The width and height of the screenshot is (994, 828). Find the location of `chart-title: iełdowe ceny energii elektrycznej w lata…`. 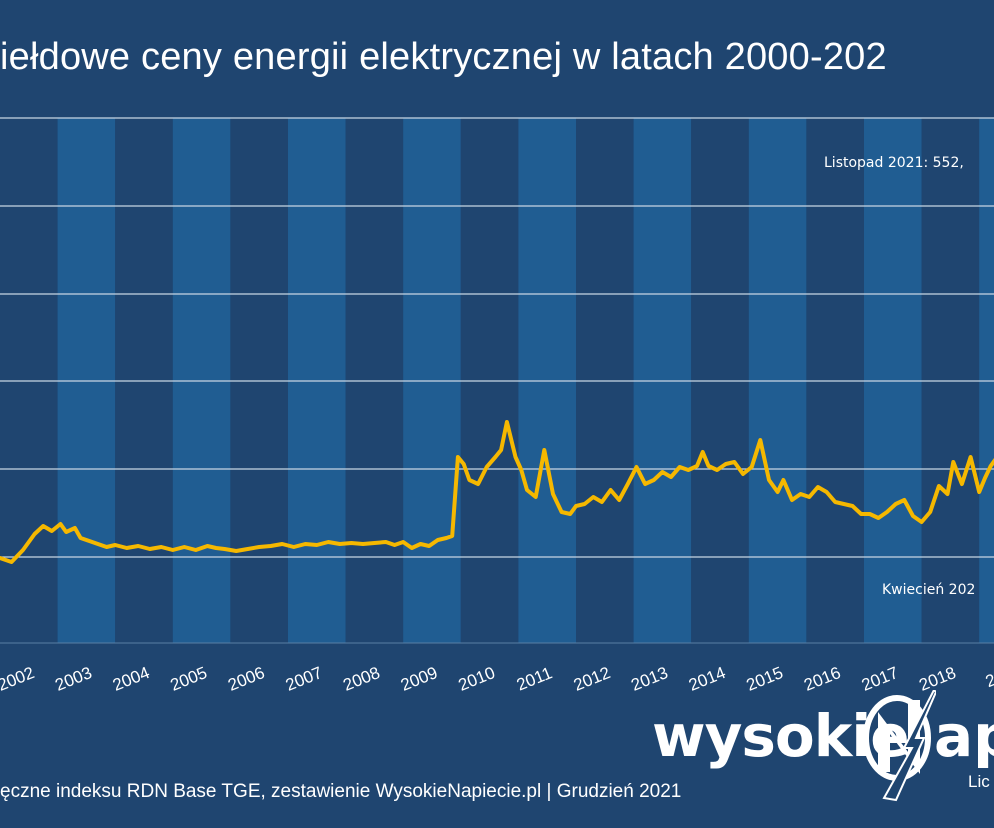

chart-title: iełdowe ceny energii elektrycznej w lata… is located at coordinates (443, 57).